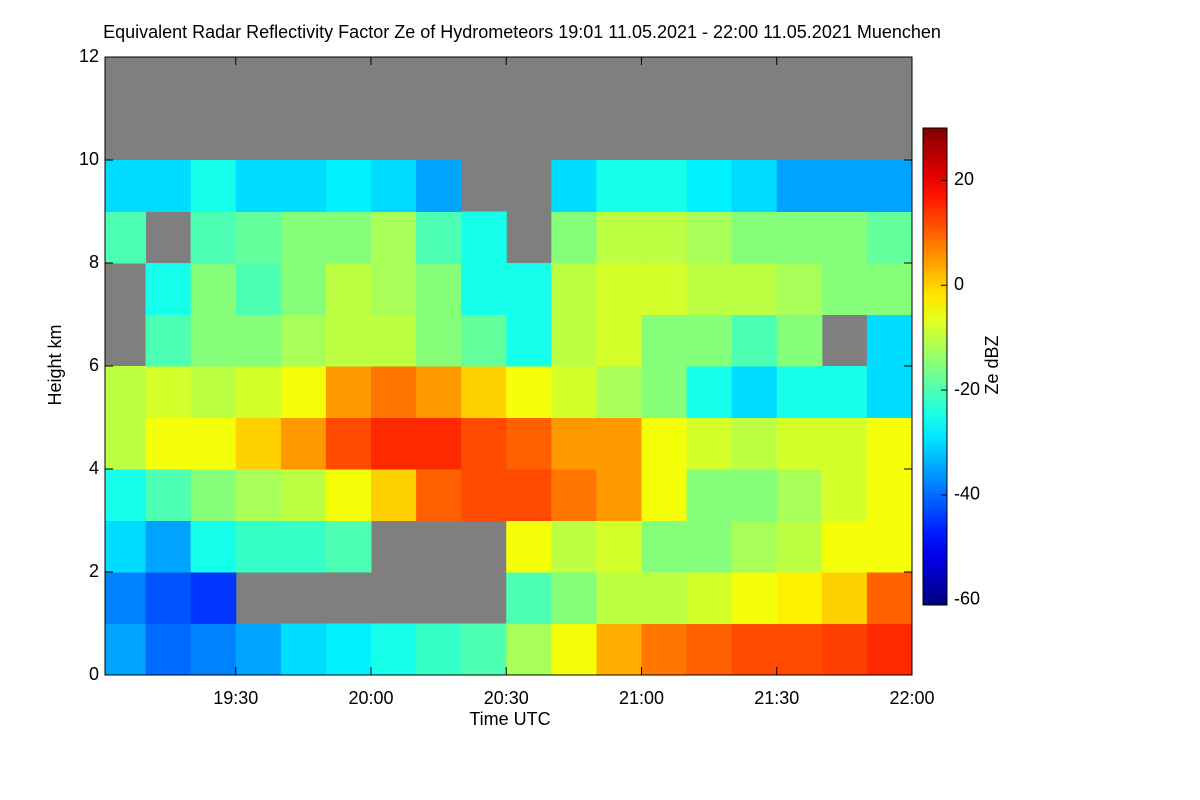  I want to click on x-tick-label: 20:00, so click(370, 698).